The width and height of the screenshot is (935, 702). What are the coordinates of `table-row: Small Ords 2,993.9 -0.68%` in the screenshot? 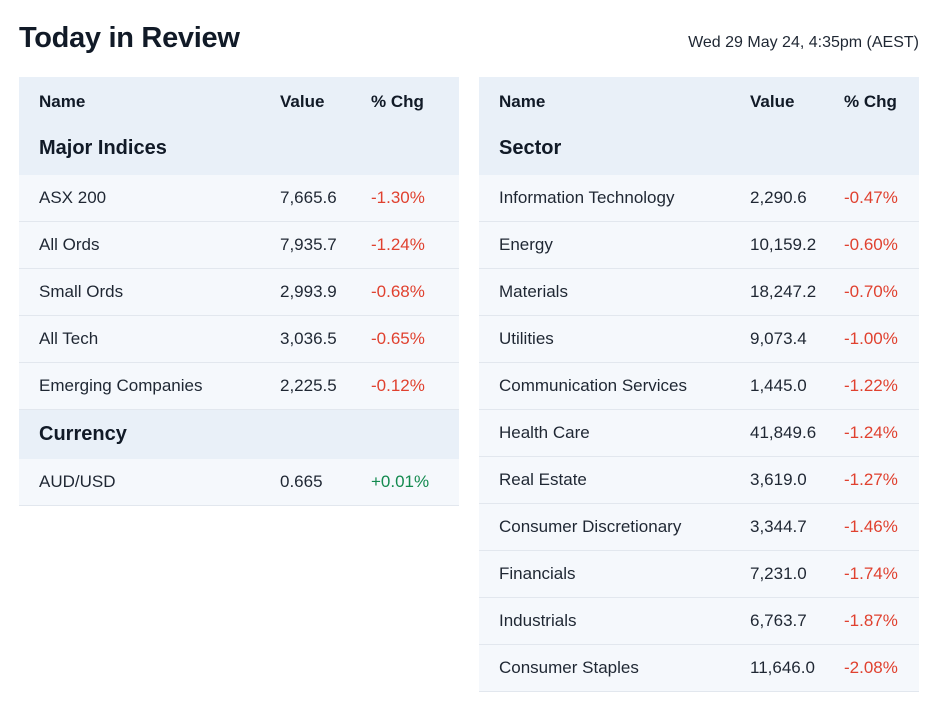 It's located at (239, 292).